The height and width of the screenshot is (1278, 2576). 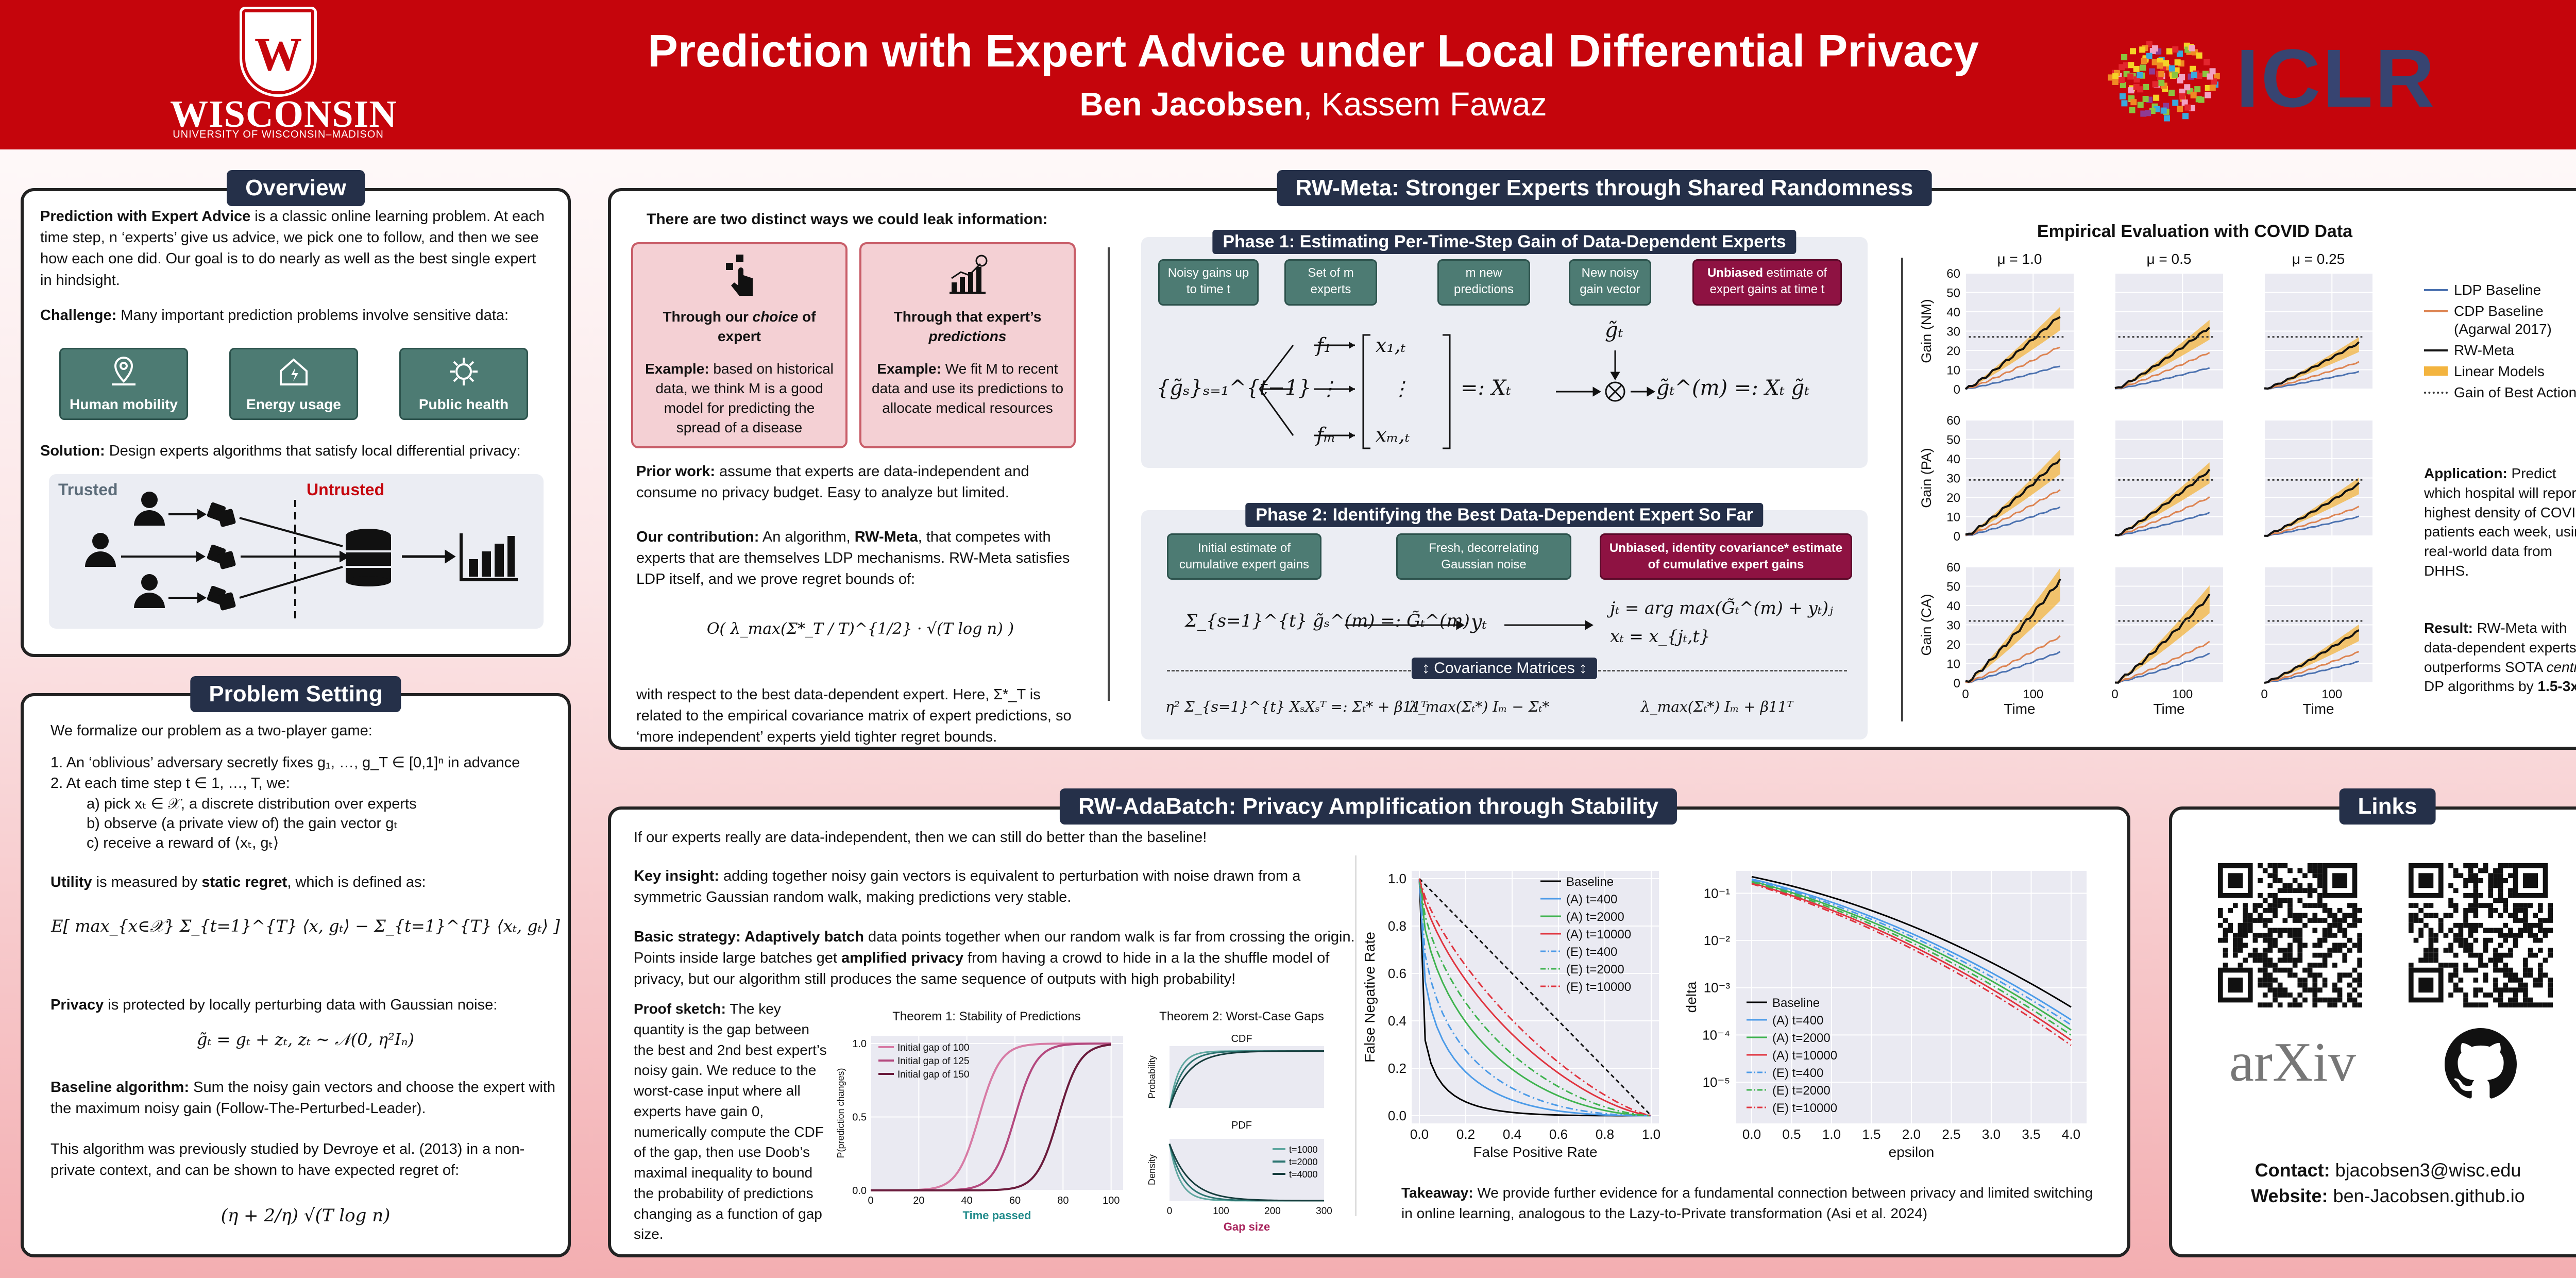 I want to click on delta-y-axis-label: delta, so click(x=1692, y=997).